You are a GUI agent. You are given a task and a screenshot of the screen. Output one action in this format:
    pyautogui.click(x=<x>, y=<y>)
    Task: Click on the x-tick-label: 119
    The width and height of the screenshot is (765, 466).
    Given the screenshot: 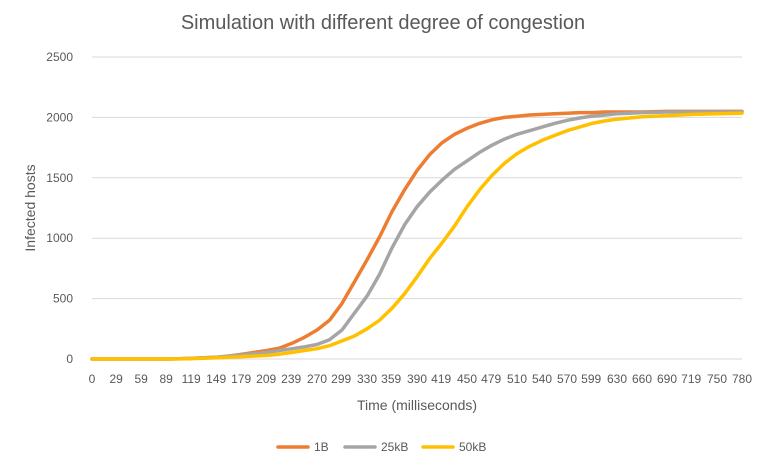 What is the action you would take?
    pyautogui.click(x=191, y=379)
    